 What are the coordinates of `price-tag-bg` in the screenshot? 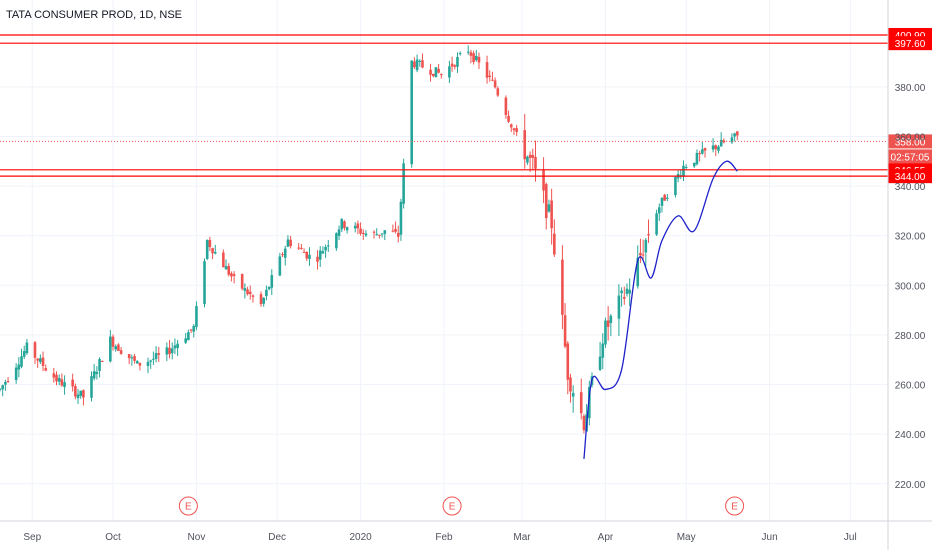 It's located at (910, 43).